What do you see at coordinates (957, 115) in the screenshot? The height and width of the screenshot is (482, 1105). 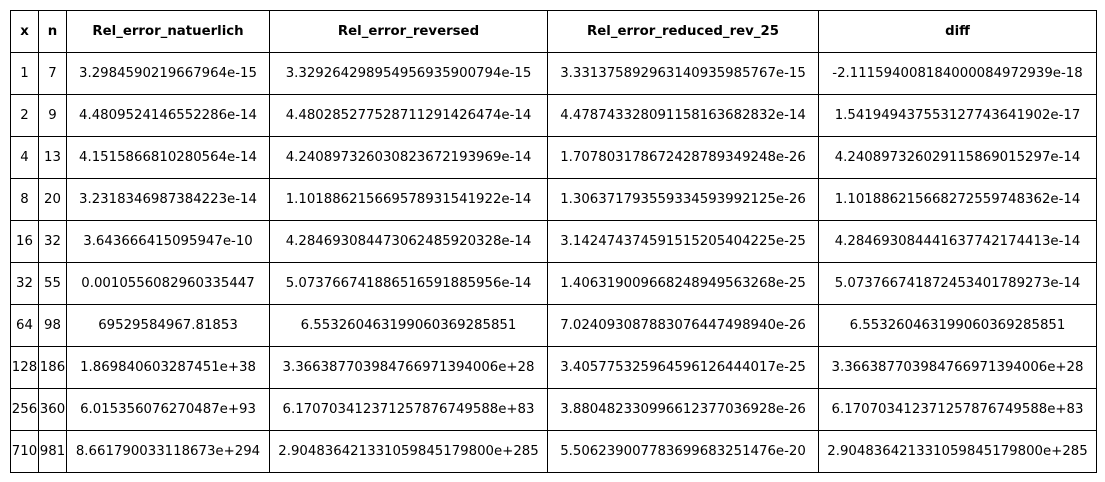 I see `cell-diff: 1.541949437553127743641902e-17` at bounding box center [957, 115].